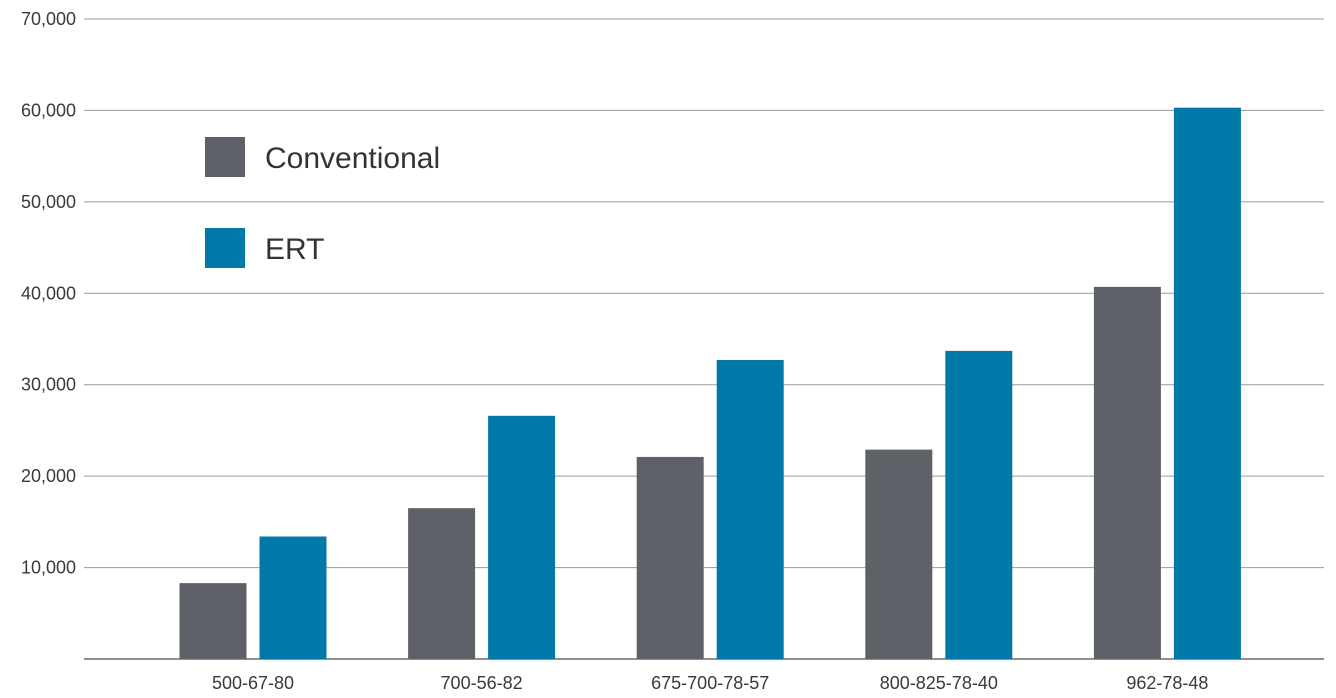 This screenshot has height=698, width=1336. Describe the element at coordinates (48, 110) in the screenshot. I see `y-tick-label: 60,000` at that location.